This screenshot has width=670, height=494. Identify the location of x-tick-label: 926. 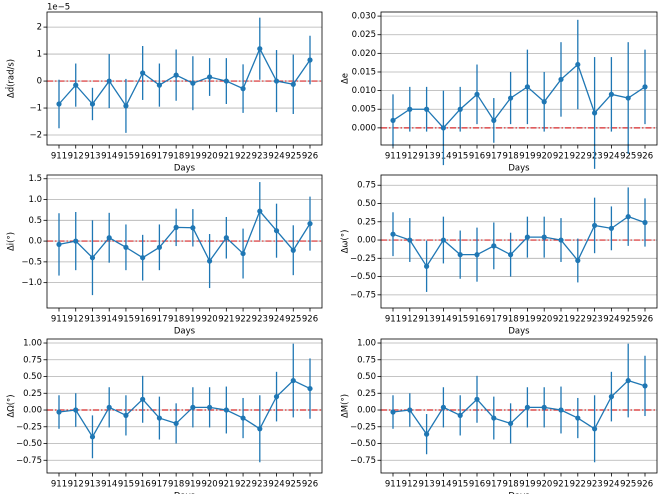
(310, 157).